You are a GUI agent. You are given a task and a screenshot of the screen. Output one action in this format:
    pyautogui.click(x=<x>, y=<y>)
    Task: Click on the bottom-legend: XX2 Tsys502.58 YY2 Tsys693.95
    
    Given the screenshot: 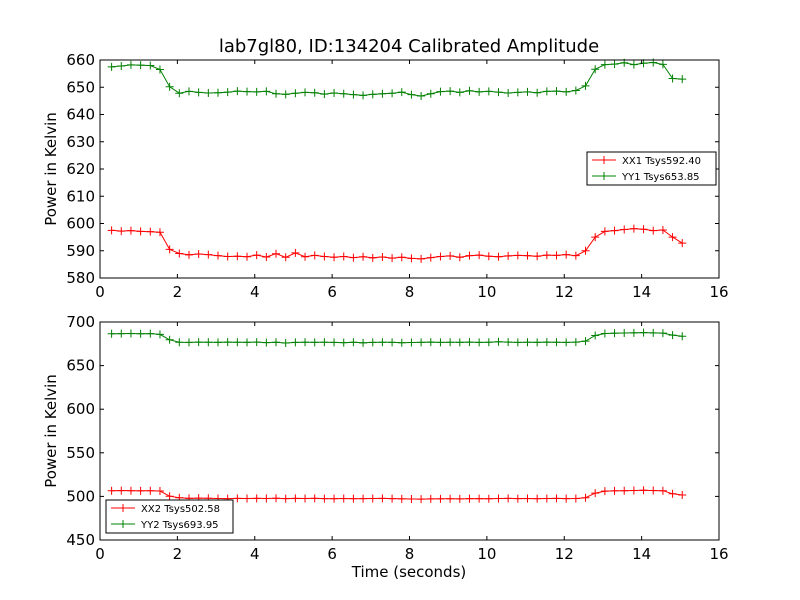 What is the action you would take?
    pyautogui.click(x=169, y=516)
    